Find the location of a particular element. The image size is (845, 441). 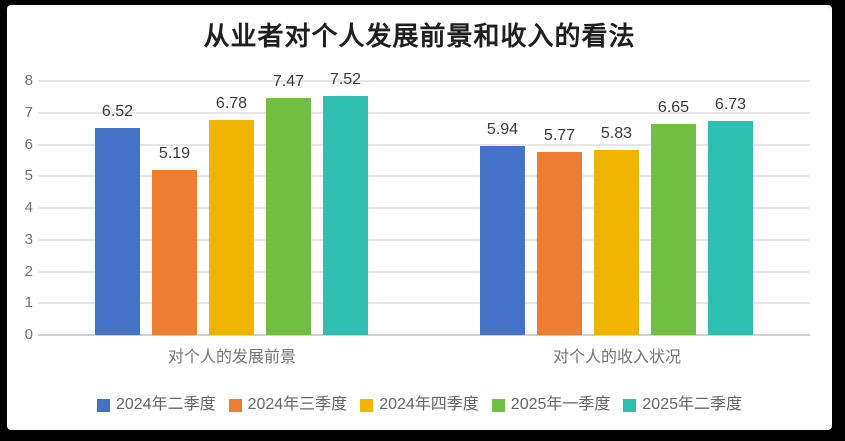

y-axis-tick-label: 8 is located at coordinates (28, 80).